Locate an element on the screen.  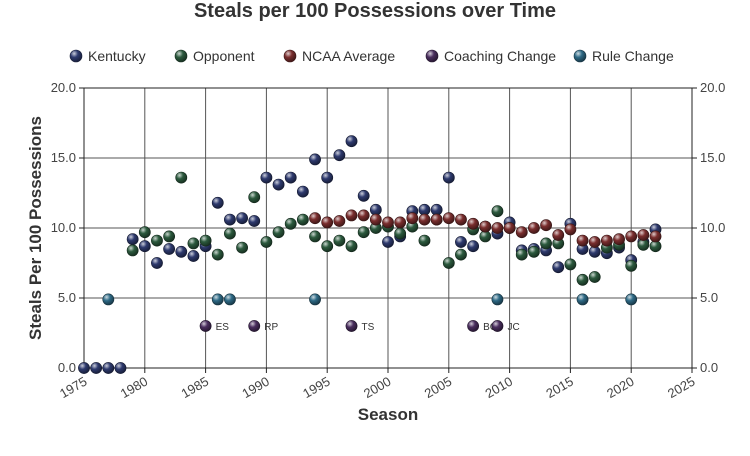
y-tick-label-left: 0.0 is located at coordinates (67, 367).